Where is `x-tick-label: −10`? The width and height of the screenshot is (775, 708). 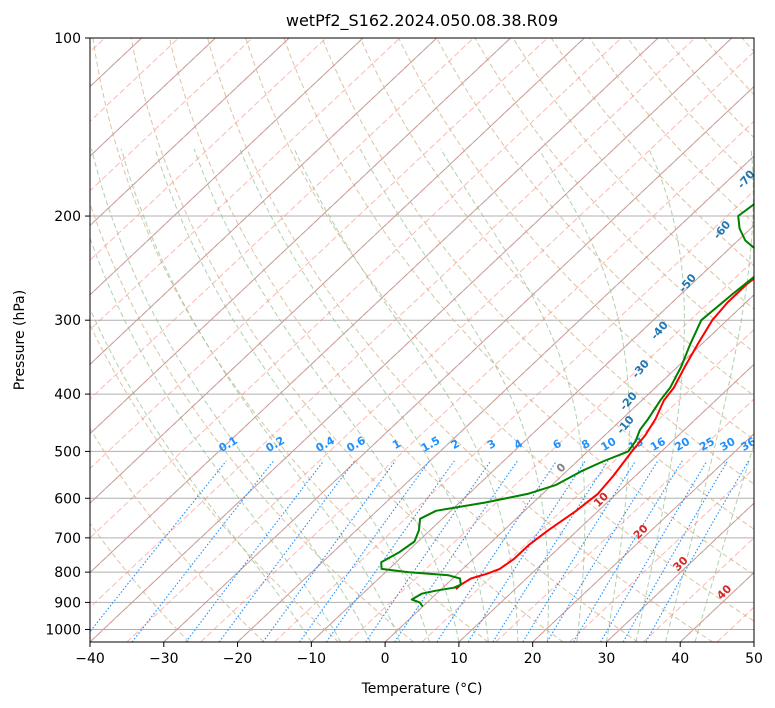
x-tick-label: −10 is located at coordinates (312, 659).